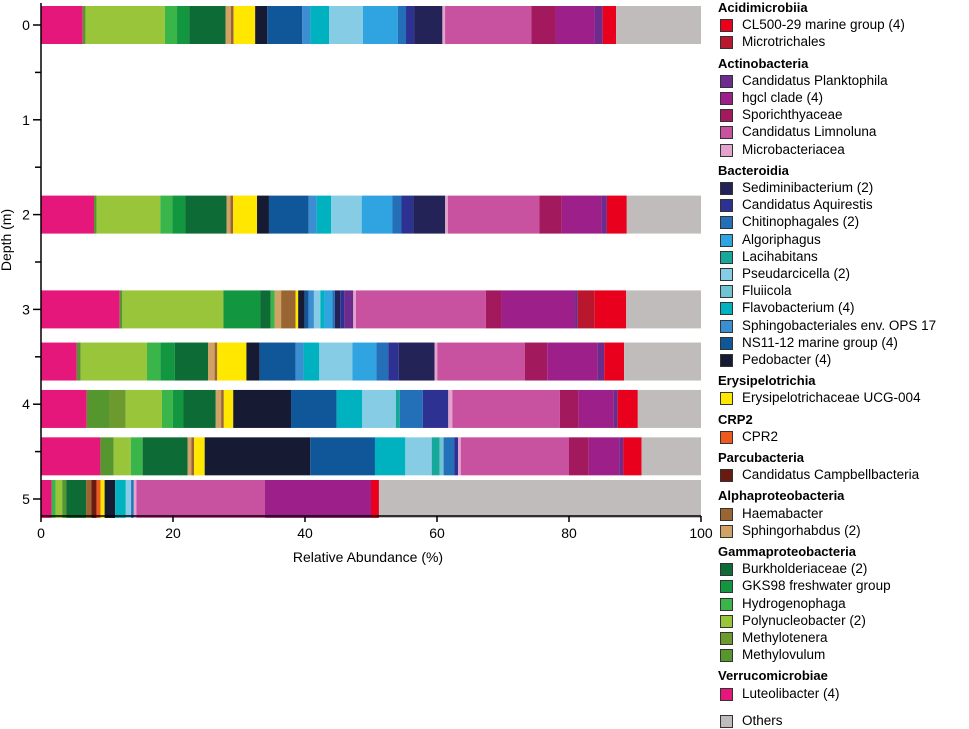  I want to click on legend-label: CPR2, so click(760, 436).